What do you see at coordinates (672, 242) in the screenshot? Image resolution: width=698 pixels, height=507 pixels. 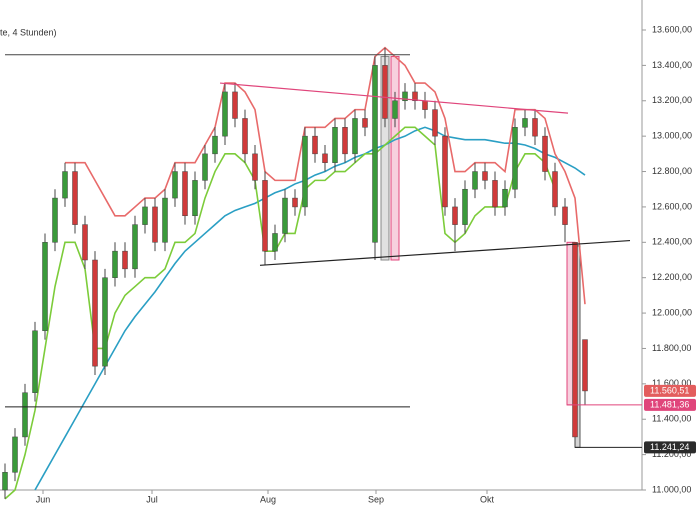 I see `y-tick-label: 12.400,00` at bounding box center [672, 242].